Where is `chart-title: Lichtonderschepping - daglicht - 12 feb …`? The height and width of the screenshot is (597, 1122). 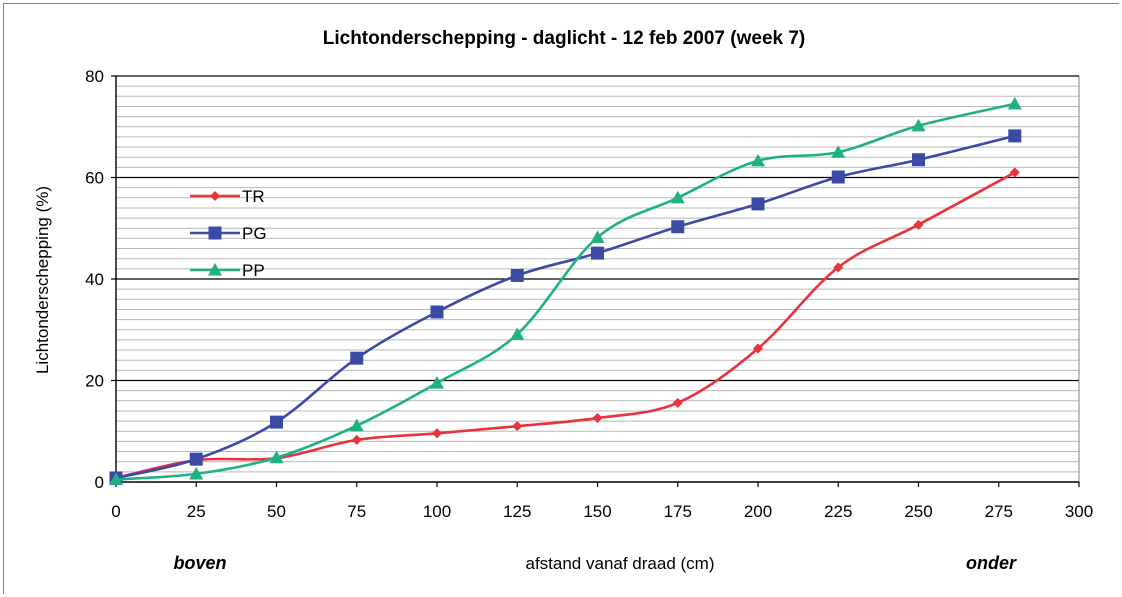 chart-title: Lichtonderschepping - daglicht - 12 feb … is located at coordinates (564, 38).